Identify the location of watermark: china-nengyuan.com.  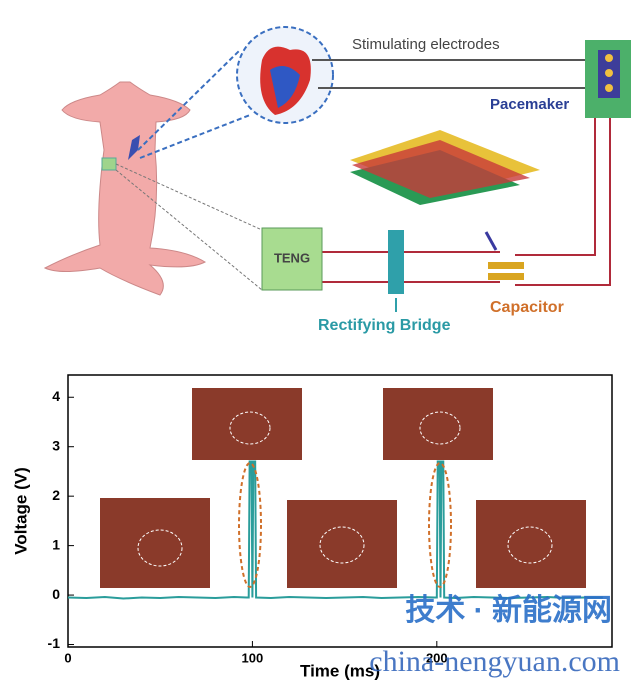
(494, 661).